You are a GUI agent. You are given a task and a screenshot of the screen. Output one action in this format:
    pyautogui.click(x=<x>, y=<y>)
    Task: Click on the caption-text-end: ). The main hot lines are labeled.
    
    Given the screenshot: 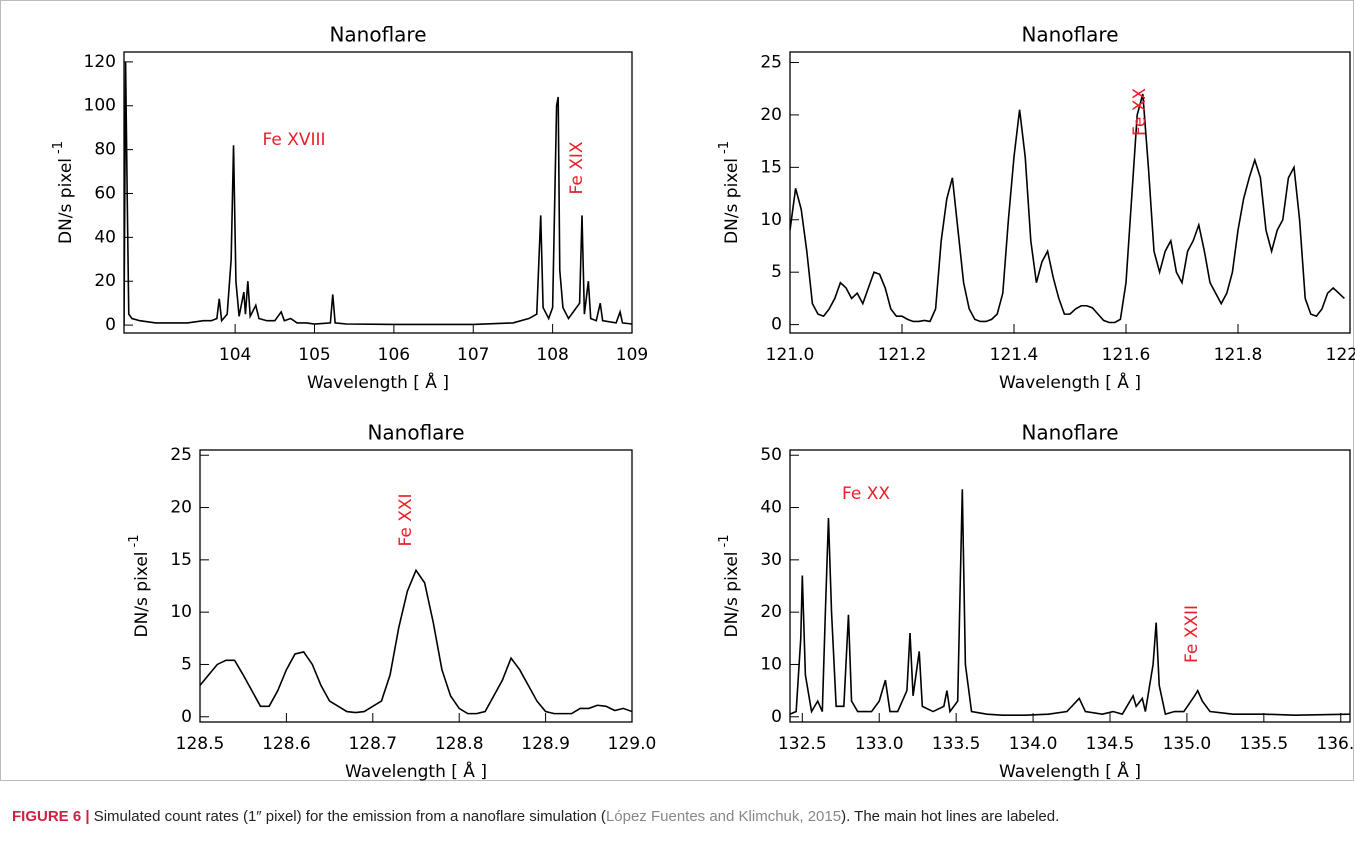 What is the action you would take?
    pyautogui.click(x=950, y=816)
    